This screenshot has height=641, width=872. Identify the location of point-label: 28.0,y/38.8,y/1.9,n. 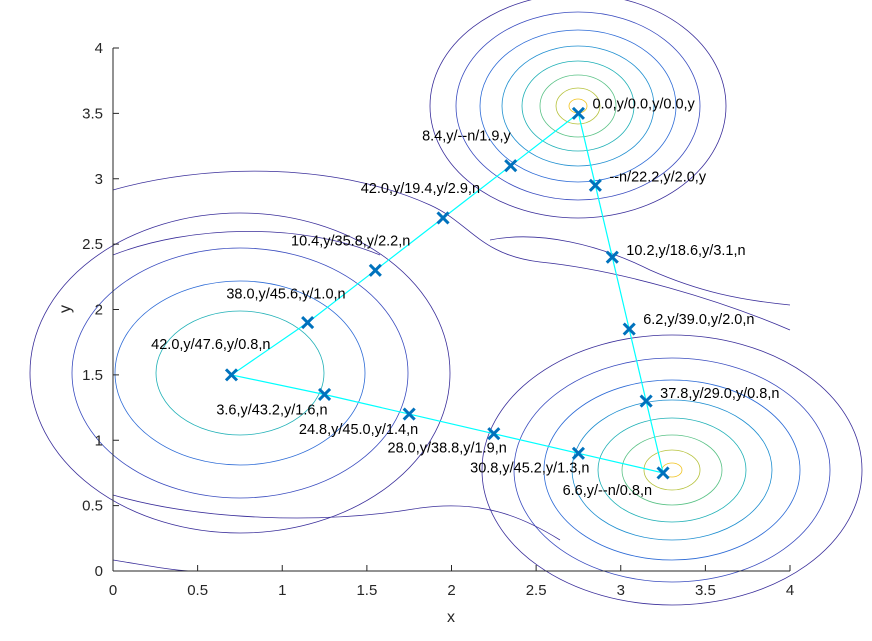
(447, 449).